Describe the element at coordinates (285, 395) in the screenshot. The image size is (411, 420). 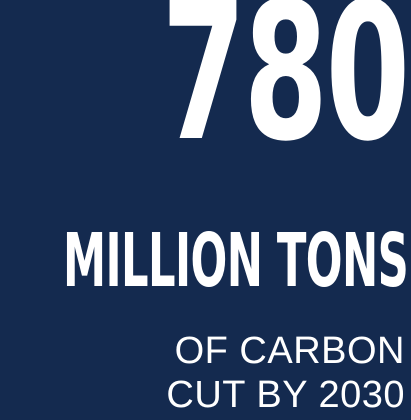
I see `stat-caption-line-2: CUT BY 2030` at that location.